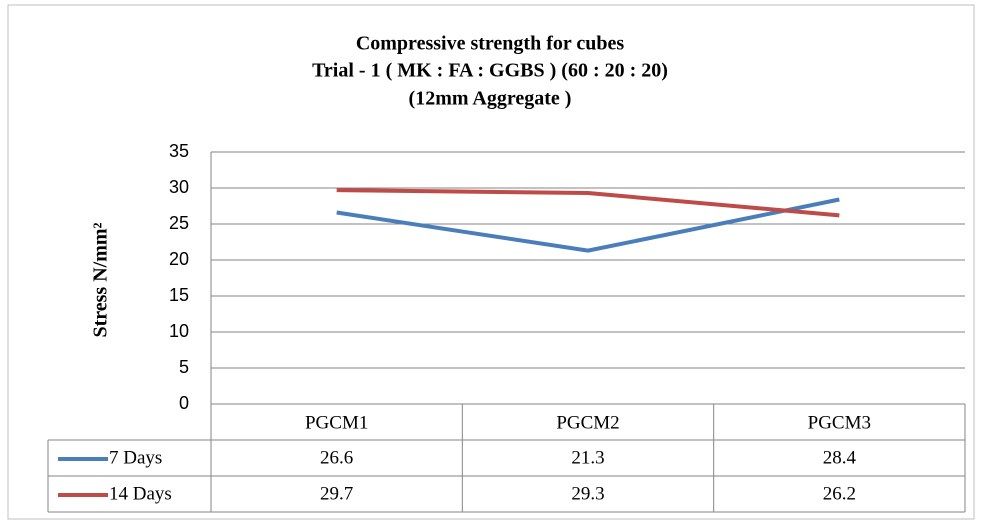  I want to click on chart-title: Compressive strength for cubes, so click(490, 44).